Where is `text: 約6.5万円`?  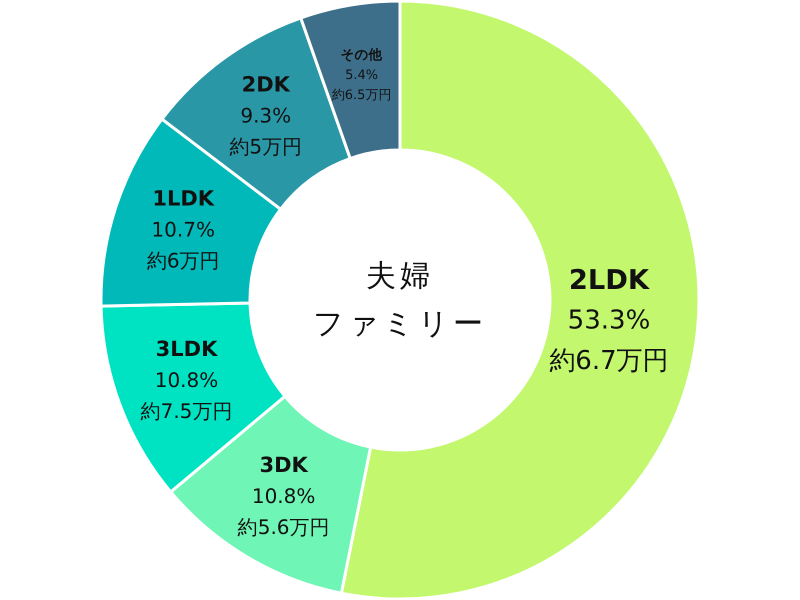 text: 約6.5万円 is located at coordinates (362, 95).